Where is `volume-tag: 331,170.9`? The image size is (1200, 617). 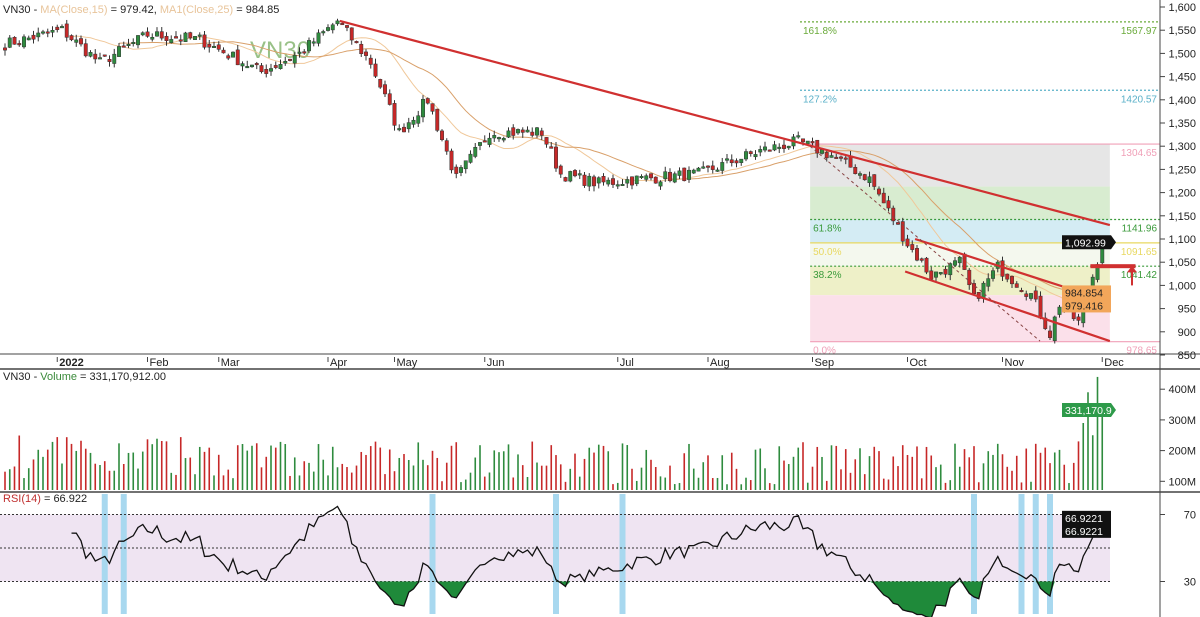 volume-tag: 331,170.9 is located at coordinates (1088, 411).